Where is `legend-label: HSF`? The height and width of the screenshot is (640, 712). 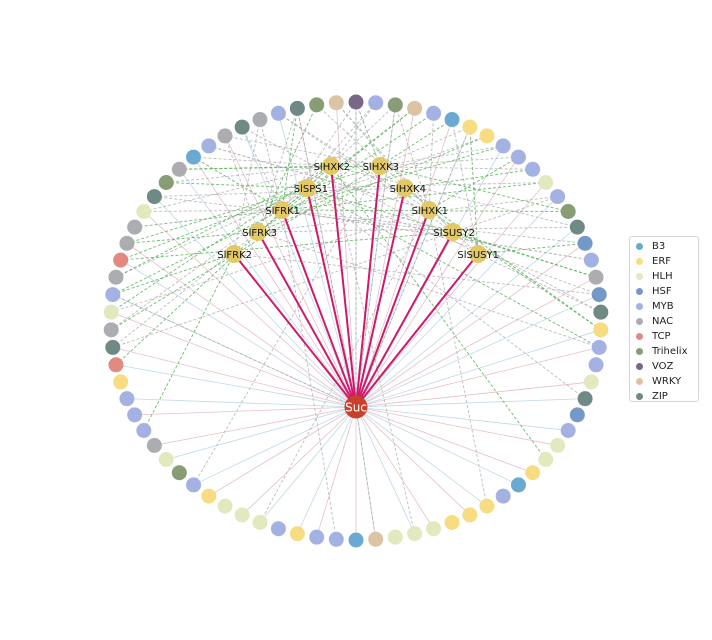 legend-label: HSF is located at coordinates (662, 291).